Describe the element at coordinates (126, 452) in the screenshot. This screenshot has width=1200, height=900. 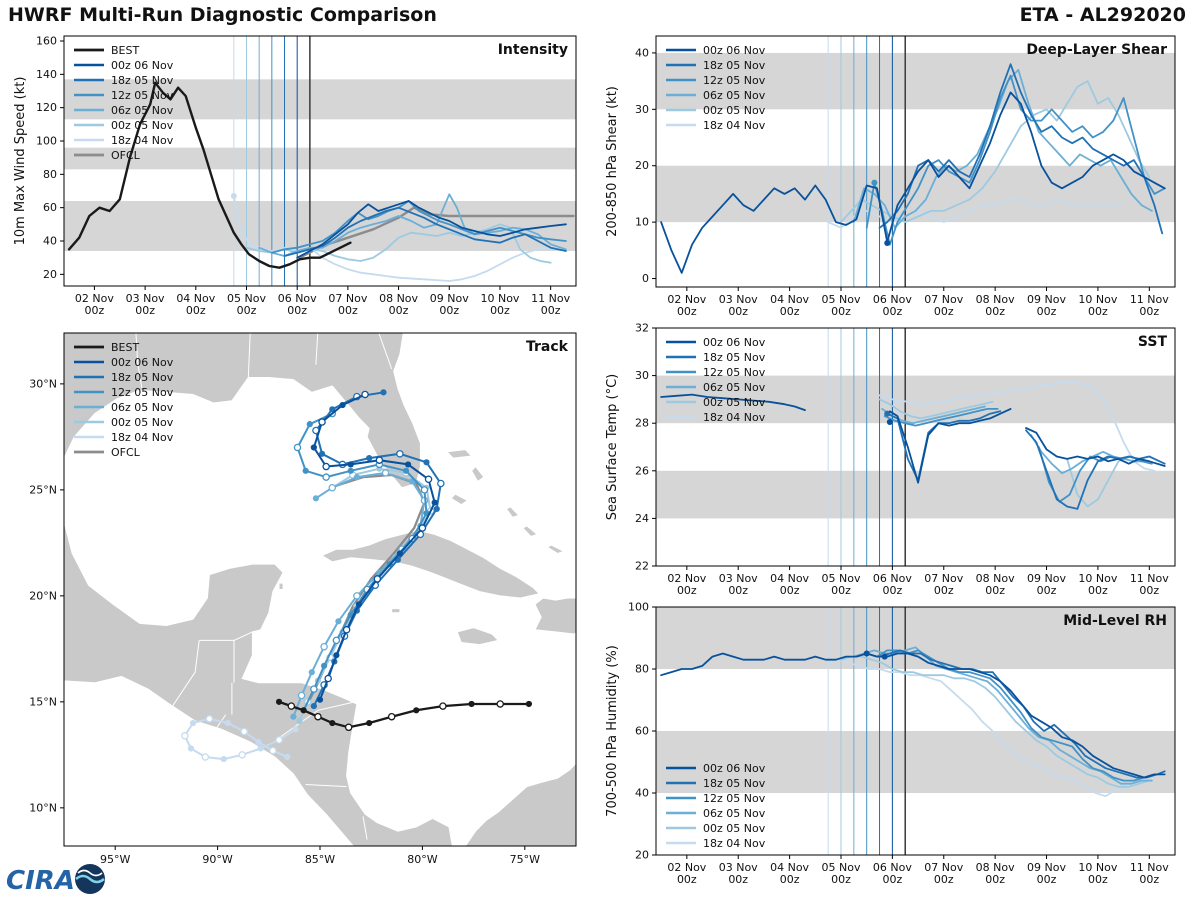
I see `svg-text: OFCL` at that location.